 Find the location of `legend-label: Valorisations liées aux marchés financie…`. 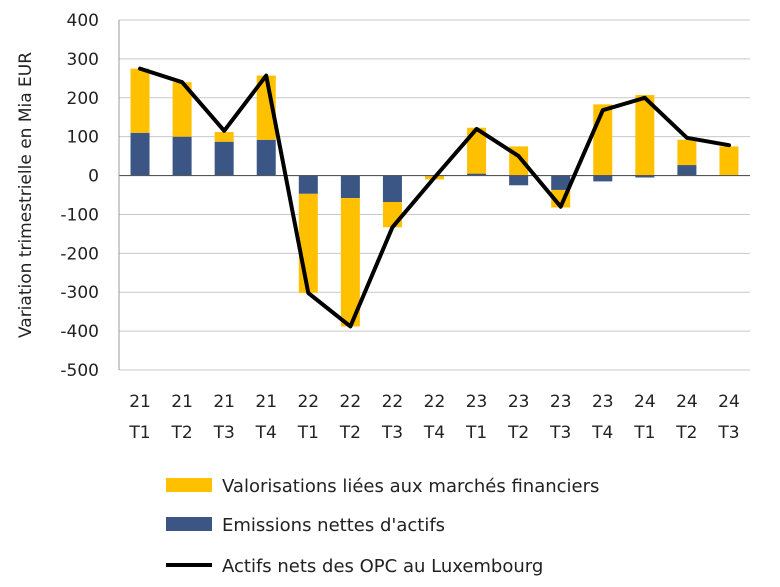

legend-label: Valorisations liées aux marchés financie… is located at coordinates (410, 486).